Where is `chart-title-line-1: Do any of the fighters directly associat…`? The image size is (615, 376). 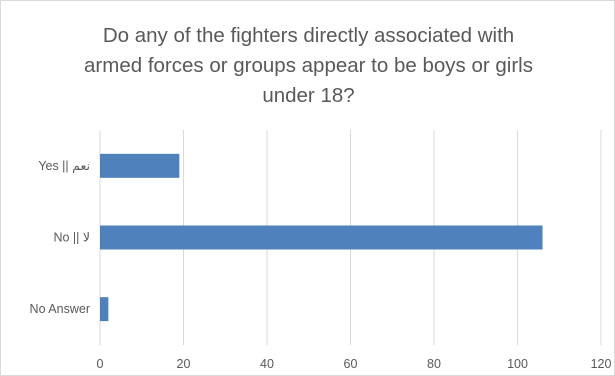
chart-title-line-1: Do any of the fighters directly associat… is located at coordinates (308, 35).